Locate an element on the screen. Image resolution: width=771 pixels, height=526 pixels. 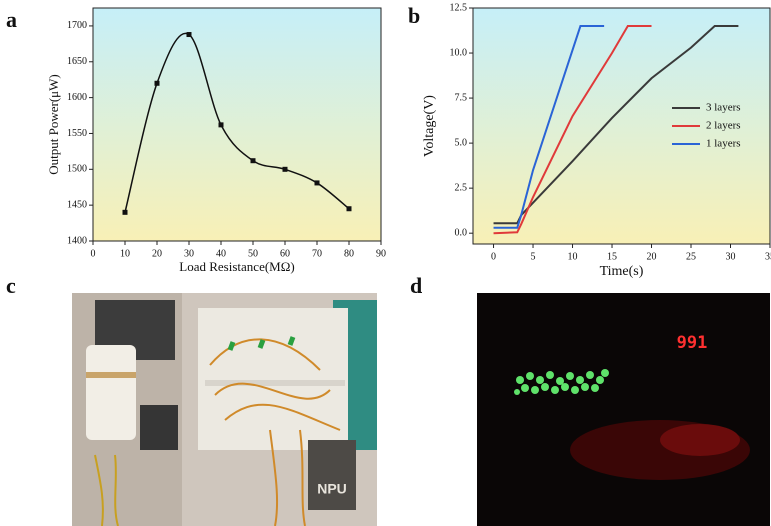
photo-text: NPU is located at coordinates (332, 489).